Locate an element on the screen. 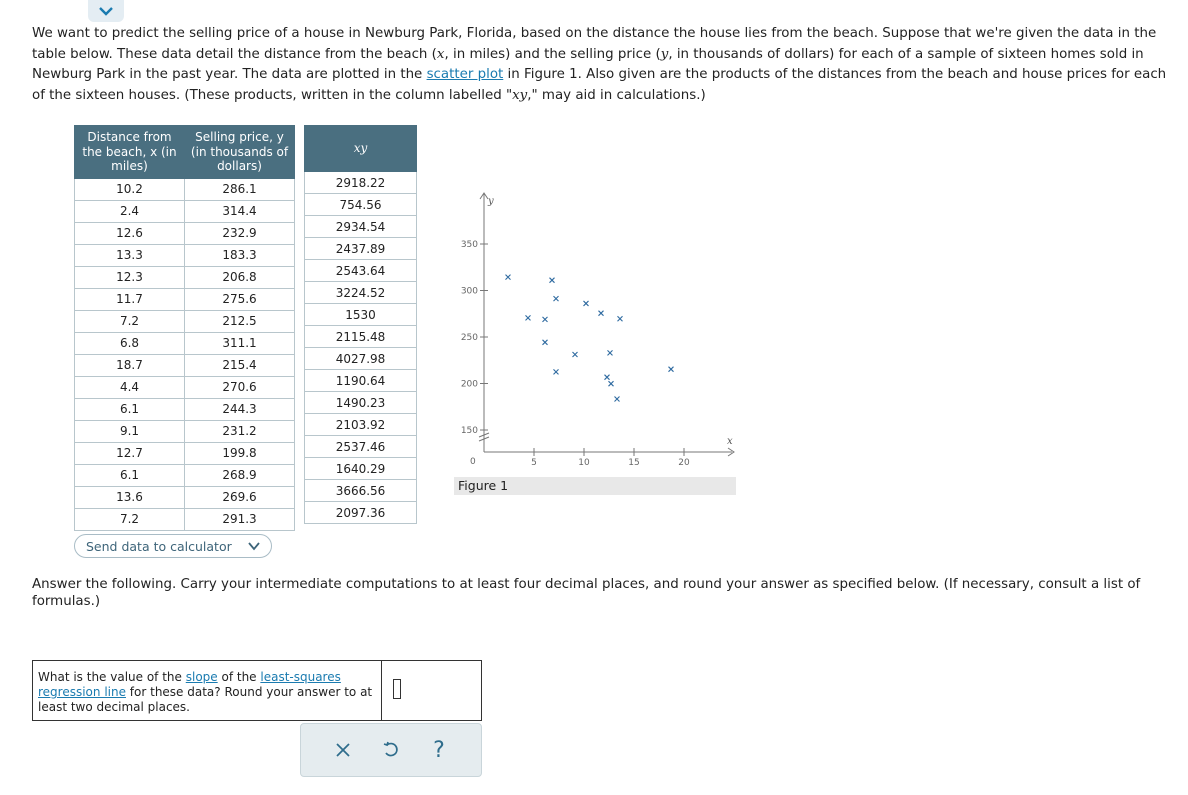 This screenshot has height=795, width=1188. distance-cell: 9.1 is located at coordinates (129, 431).